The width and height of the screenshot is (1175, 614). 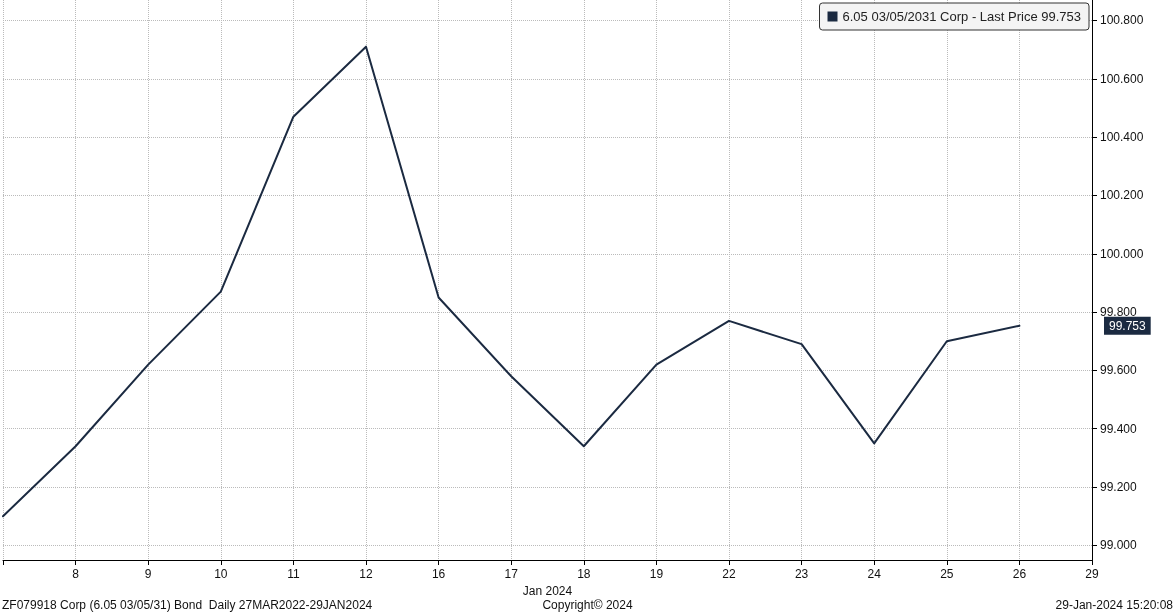 What do you see at coordinates (1122, 78) in the screenshot?
I see `y-tick-label: 100.600` at bounding box center [1122, 78].